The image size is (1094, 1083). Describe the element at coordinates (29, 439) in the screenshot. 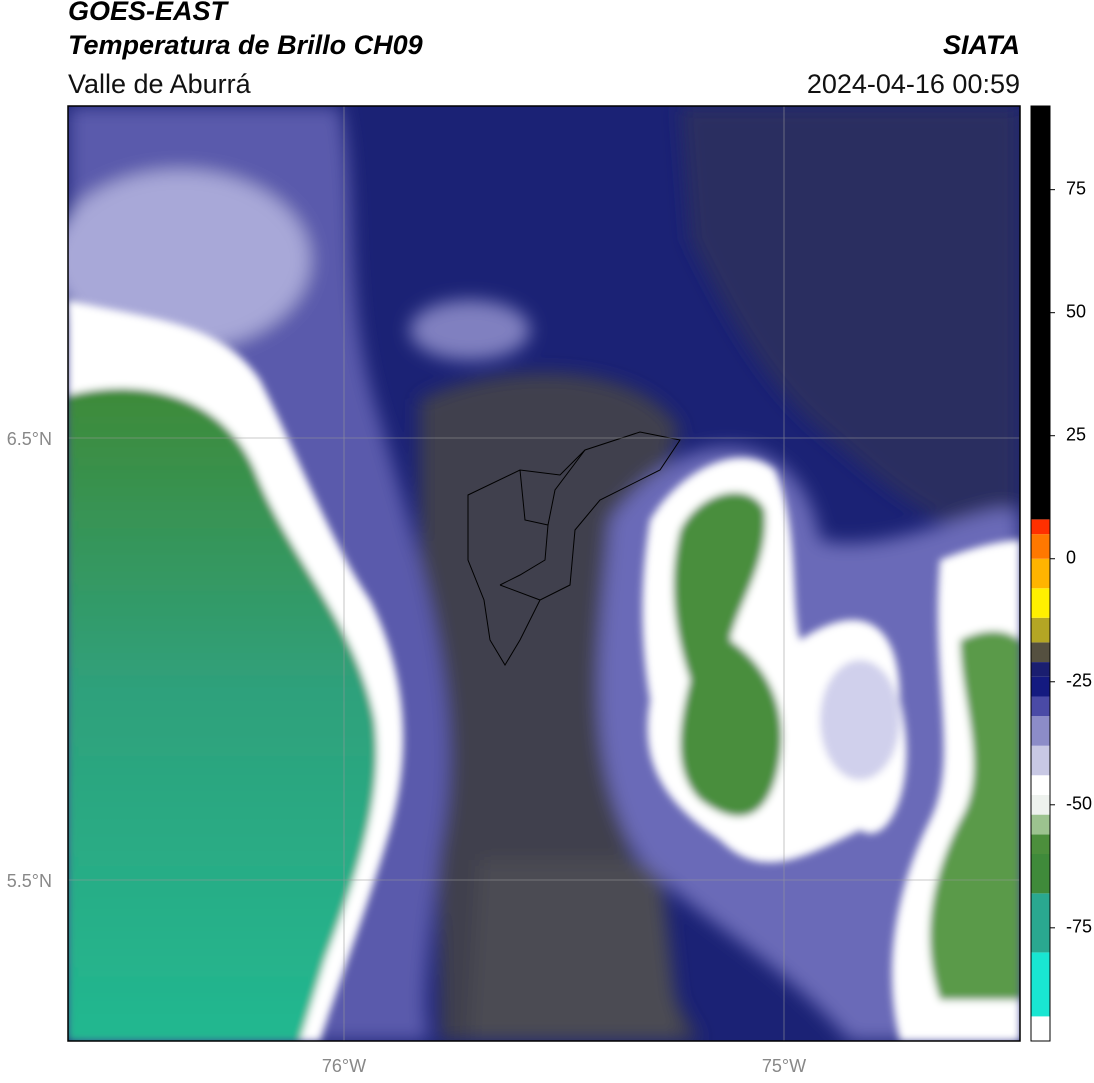

I see `lat-label: 6.5°N` at that location.